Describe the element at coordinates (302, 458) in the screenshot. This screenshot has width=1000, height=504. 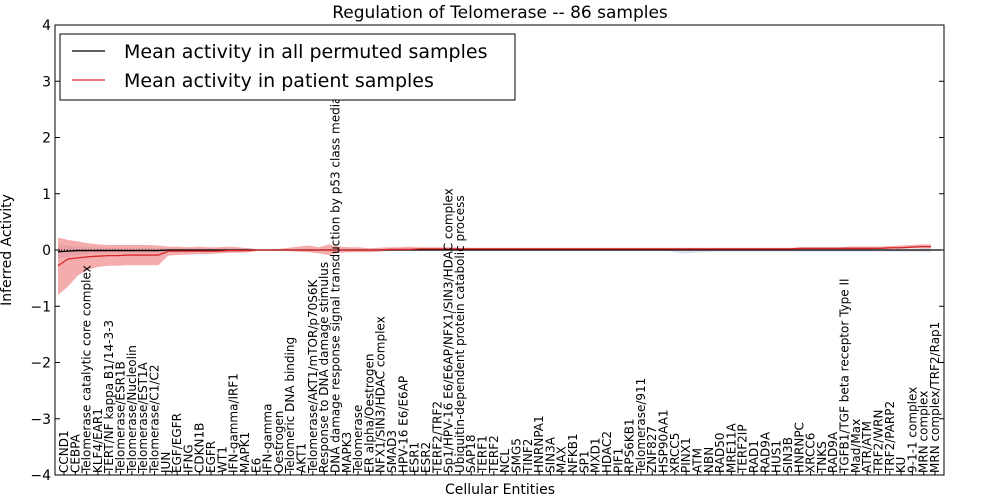
I see `x-tick-label: AKT1` at that location.